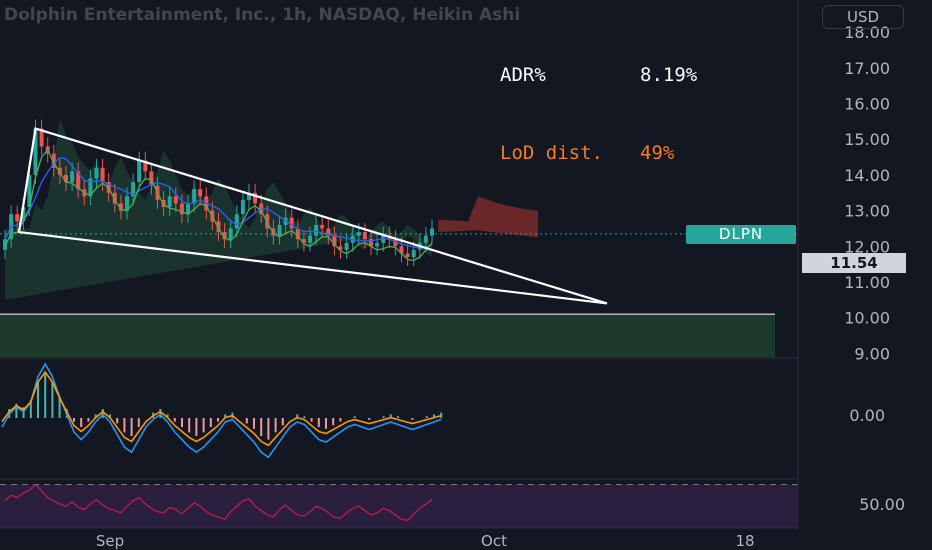 The width and height of the screenshot is (932, 550). I want to click on stat-adr-label: ADR%, so click(523, 75).